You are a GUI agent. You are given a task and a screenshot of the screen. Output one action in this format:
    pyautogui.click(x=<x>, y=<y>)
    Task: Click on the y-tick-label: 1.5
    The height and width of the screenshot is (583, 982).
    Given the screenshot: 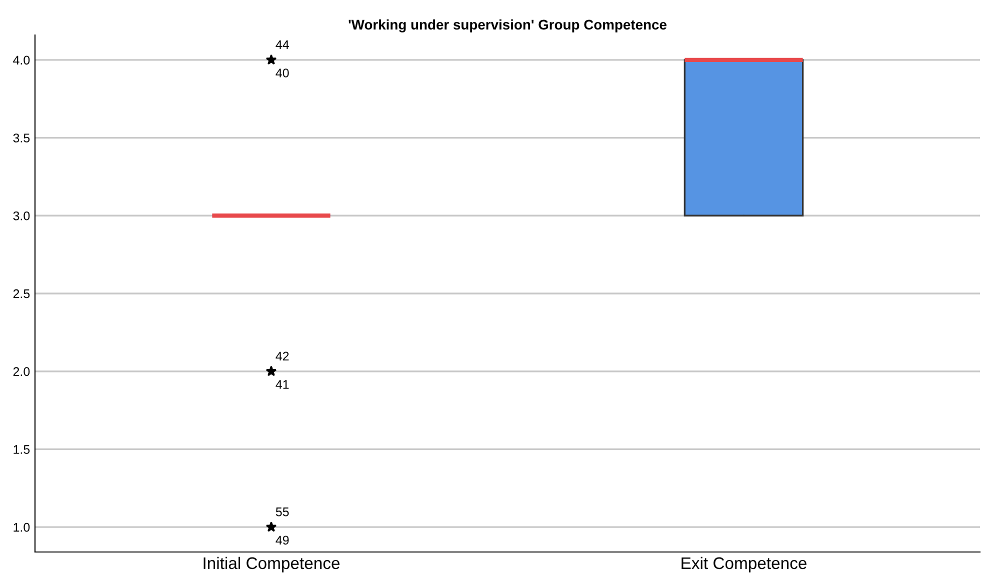 What is the action you would take?
    pyautogui.click(x=22, y=449)
    